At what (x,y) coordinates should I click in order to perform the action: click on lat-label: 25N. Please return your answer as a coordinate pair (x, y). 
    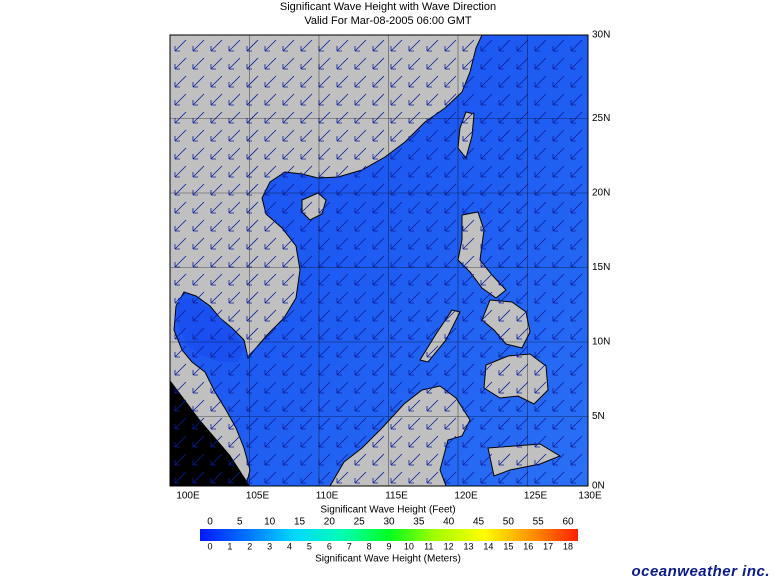
    Looking at the image, I should click on (601, 118).